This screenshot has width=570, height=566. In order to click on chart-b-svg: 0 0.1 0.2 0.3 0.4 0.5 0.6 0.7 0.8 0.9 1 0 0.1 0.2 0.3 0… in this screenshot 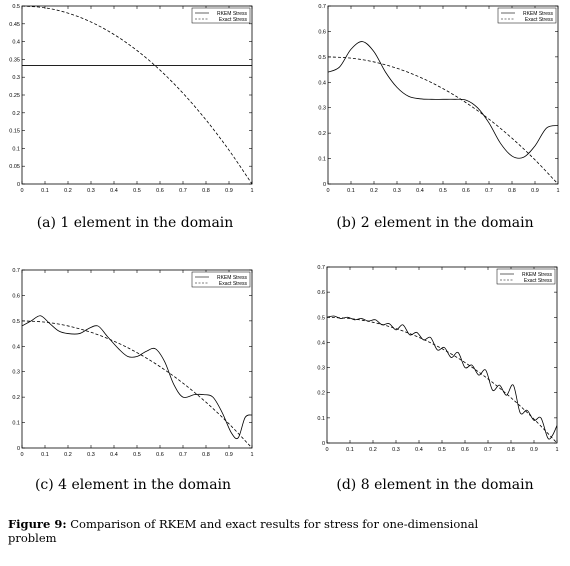, I will do `click(438, 99)`.